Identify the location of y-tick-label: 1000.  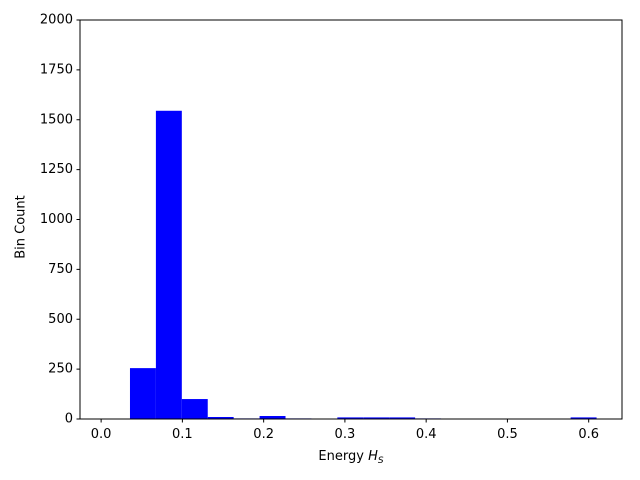
(56, 219).